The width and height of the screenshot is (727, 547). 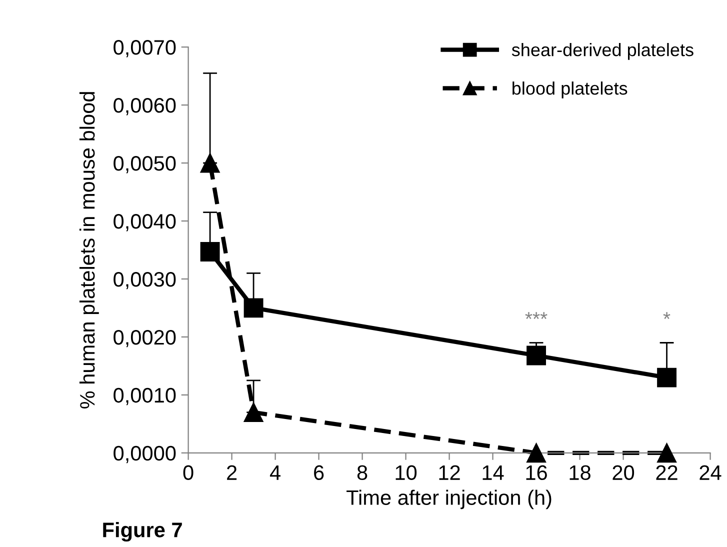 What do you see at coordinates (89, 250) in the screenshot?
I see `y-axis-title: % human platelets in mouse blood` at bounding box center [89, 250].